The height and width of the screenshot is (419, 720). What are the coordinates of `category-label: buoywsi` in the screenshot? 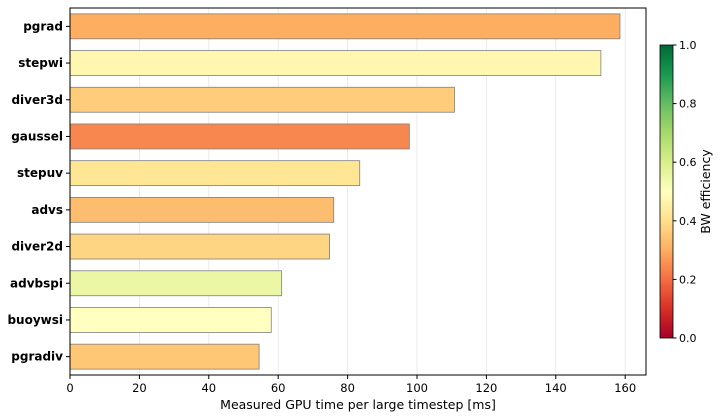 It's located at (35, 320).